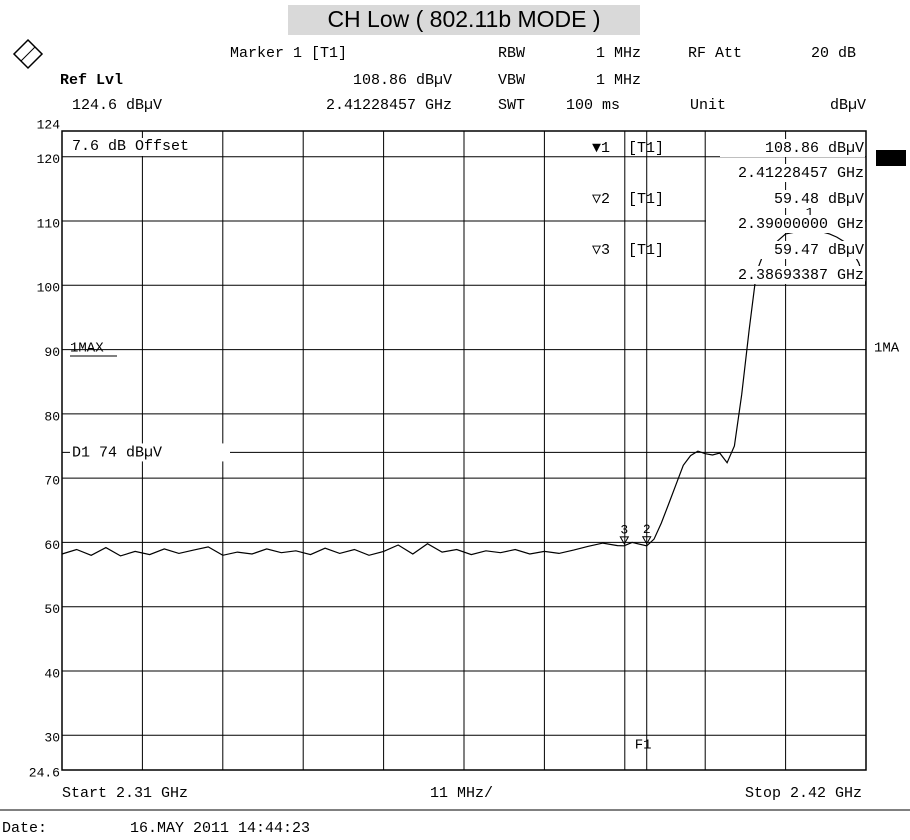  I want to click on y-tick-label: 30, so click(52, 738).